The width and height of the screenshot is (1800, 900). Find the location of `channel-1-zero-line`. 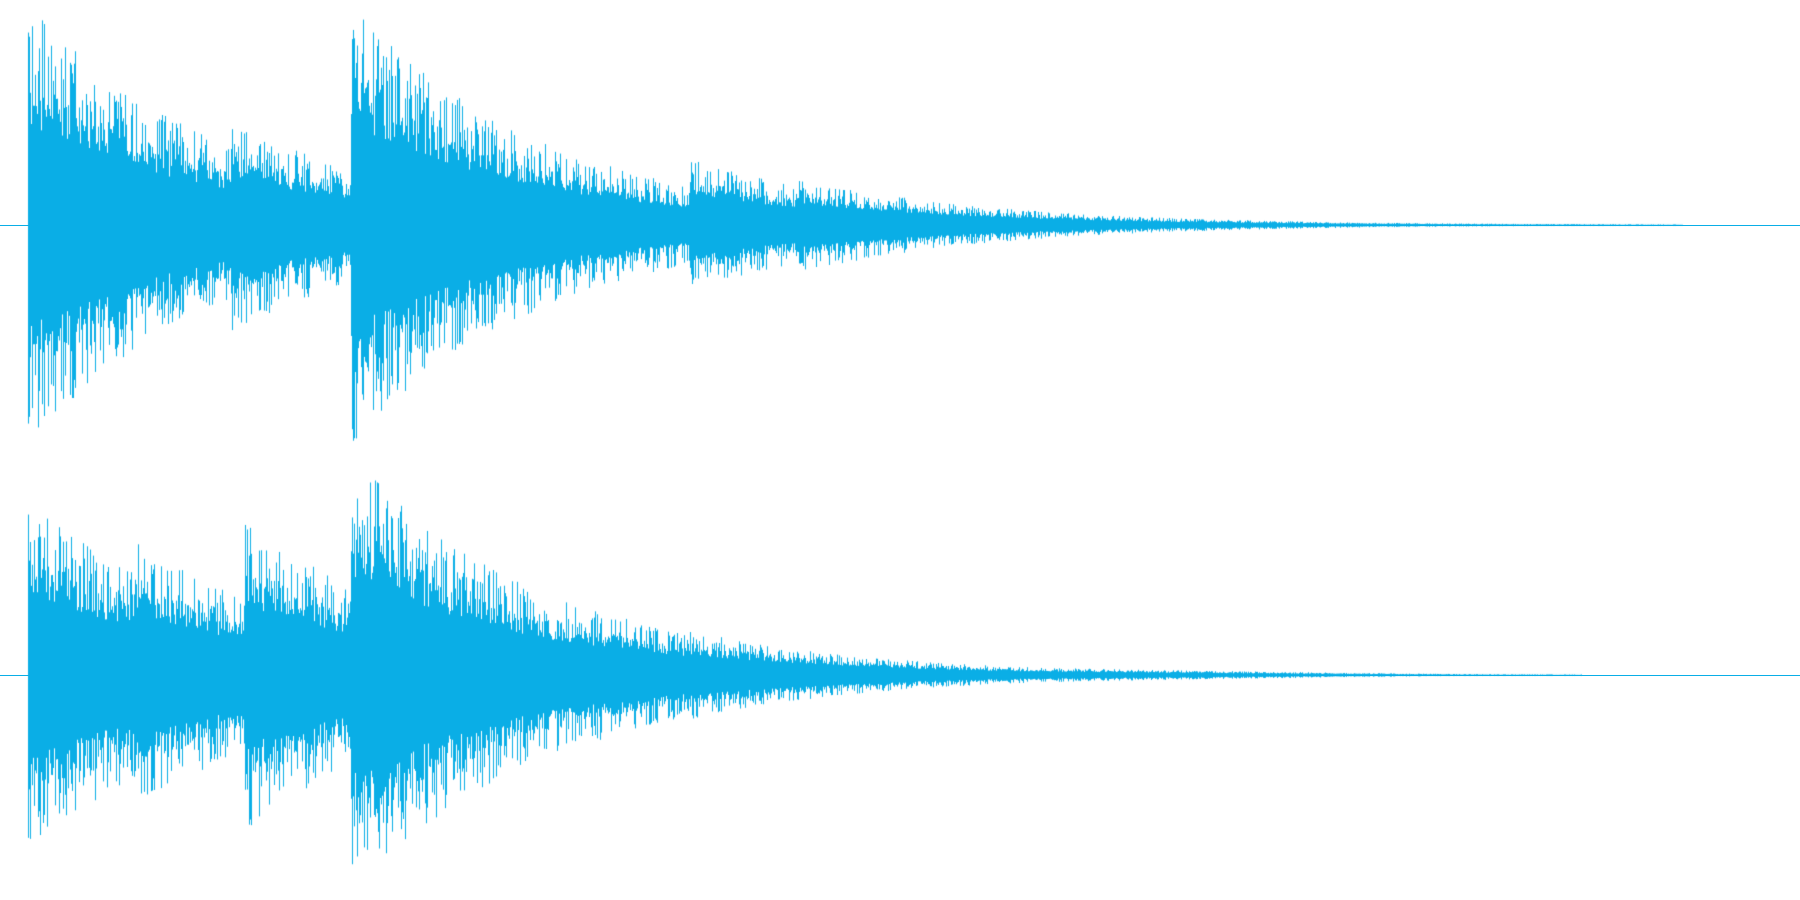

channel-1-zero-line is located at coordinates (900, 225).